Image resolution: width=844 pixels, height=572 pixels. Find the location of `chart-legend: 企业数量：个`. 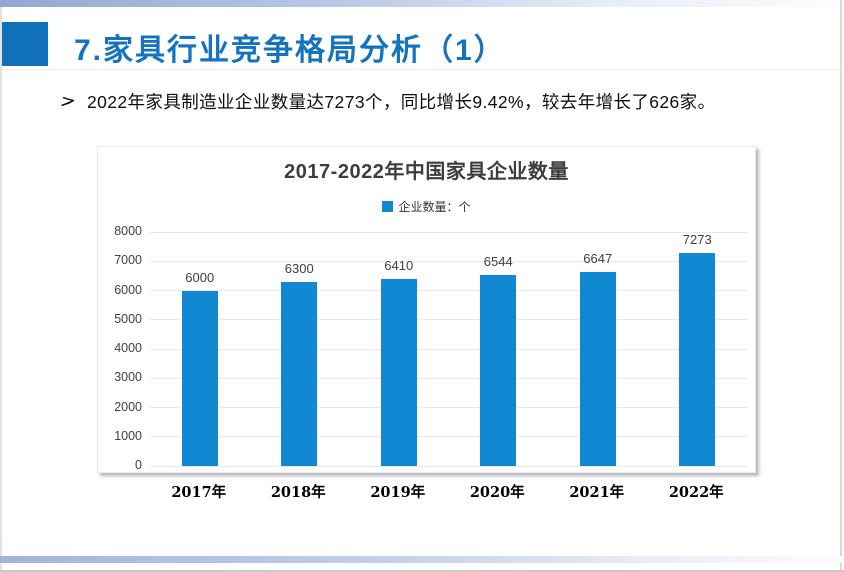

chart-legend: 企业数量：个 is located at coordinates (426, 206).